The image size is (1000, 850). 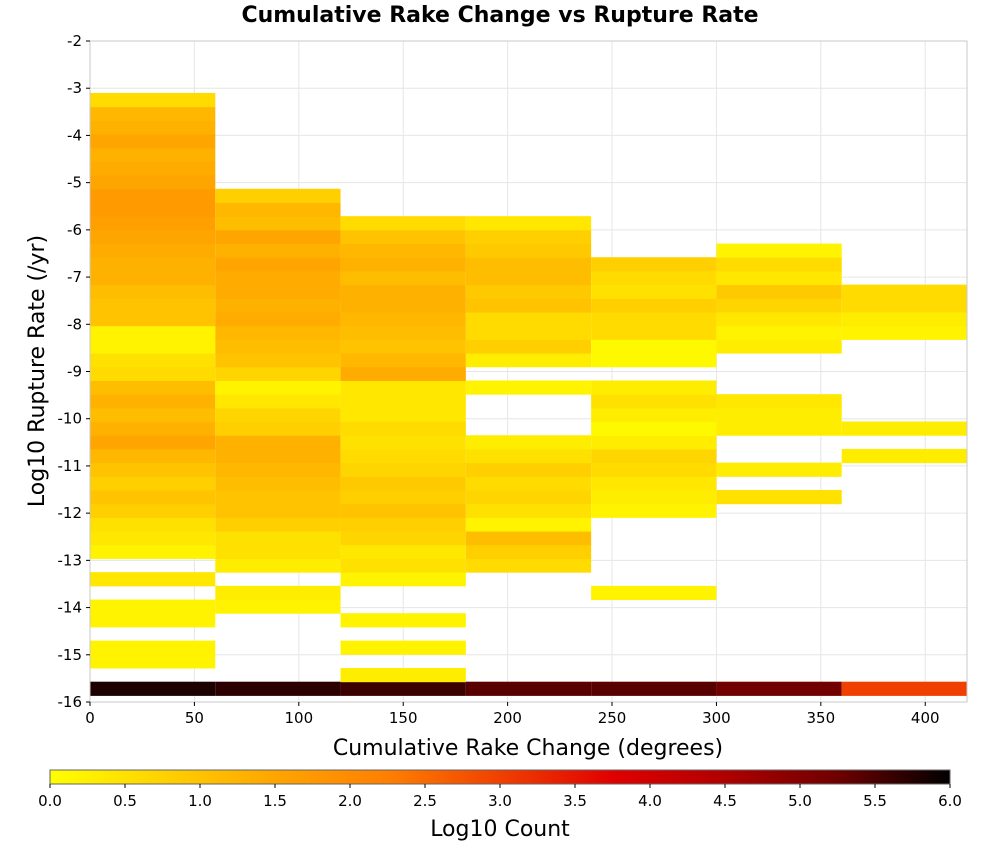 What do you see at coordinates (875, 801) in the screenshot?
I see `colorbar-tick-label: 5.5` at bounding box center [875, 801].